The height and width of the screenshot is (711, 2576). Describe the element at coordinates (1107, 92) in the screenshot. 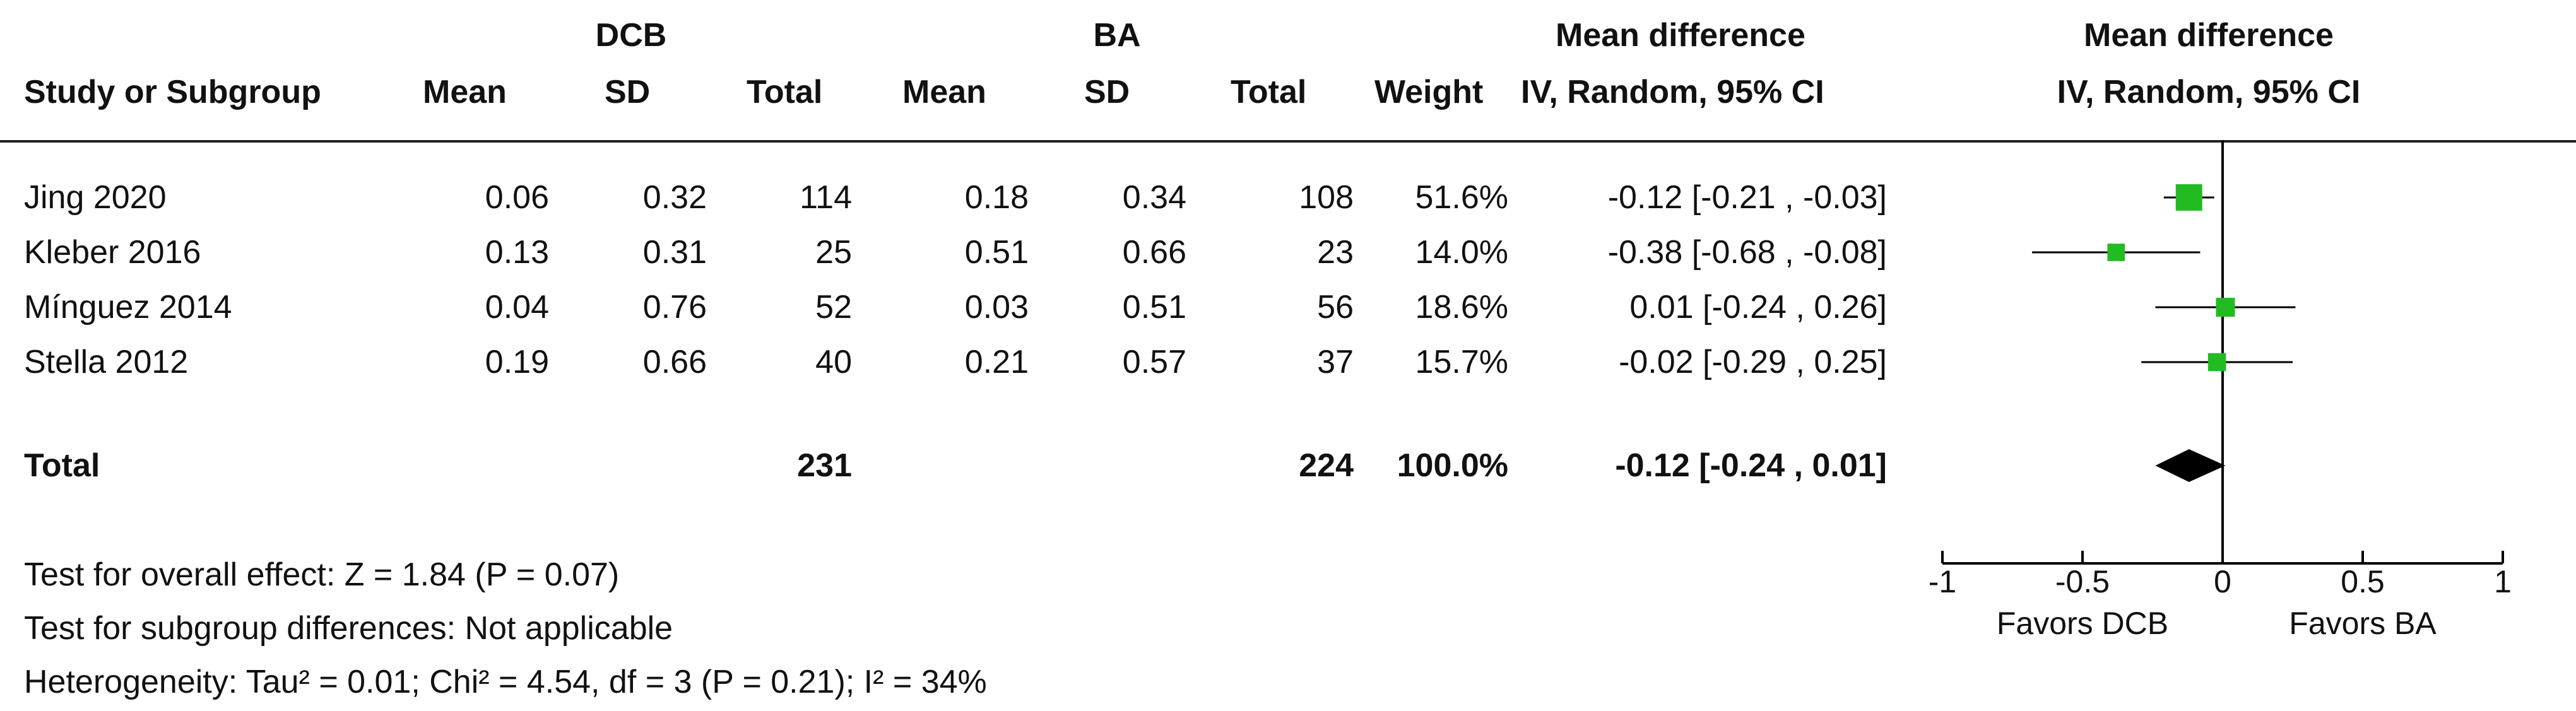

I see `sd2-header: SD` at that location.